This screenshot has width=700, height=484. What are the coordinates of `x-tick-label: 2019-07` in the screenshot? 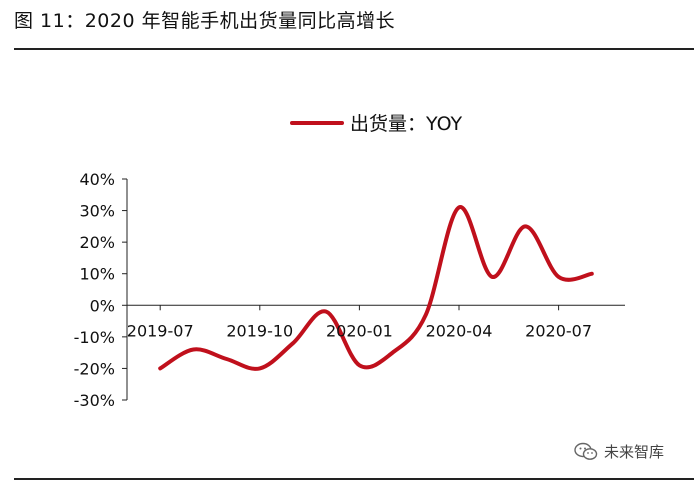 It's located at (160, 330).